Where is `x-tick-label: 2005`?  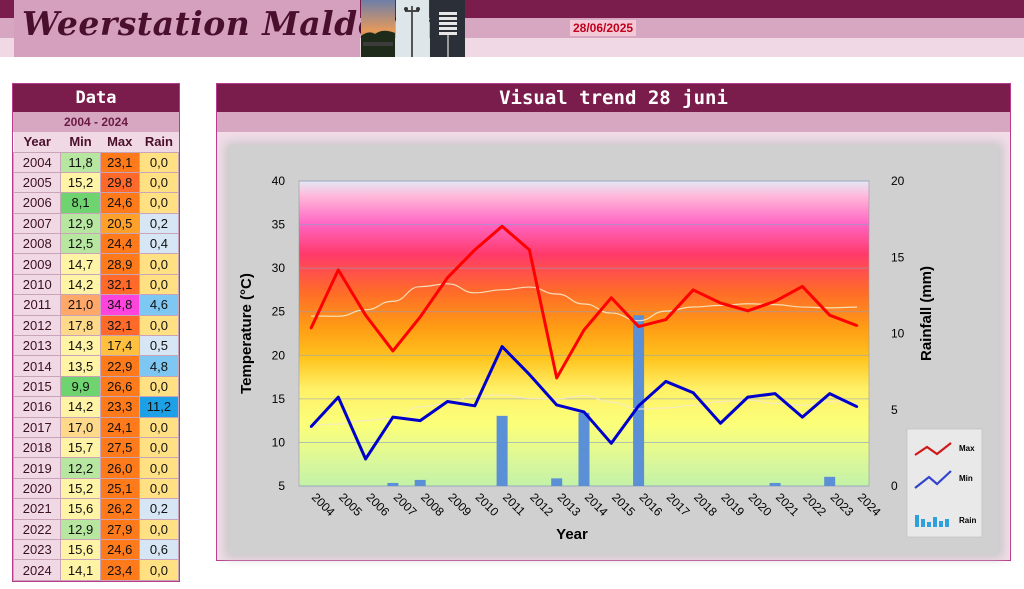
x-tick-label: 2005 is located at coordinates (350, 504).